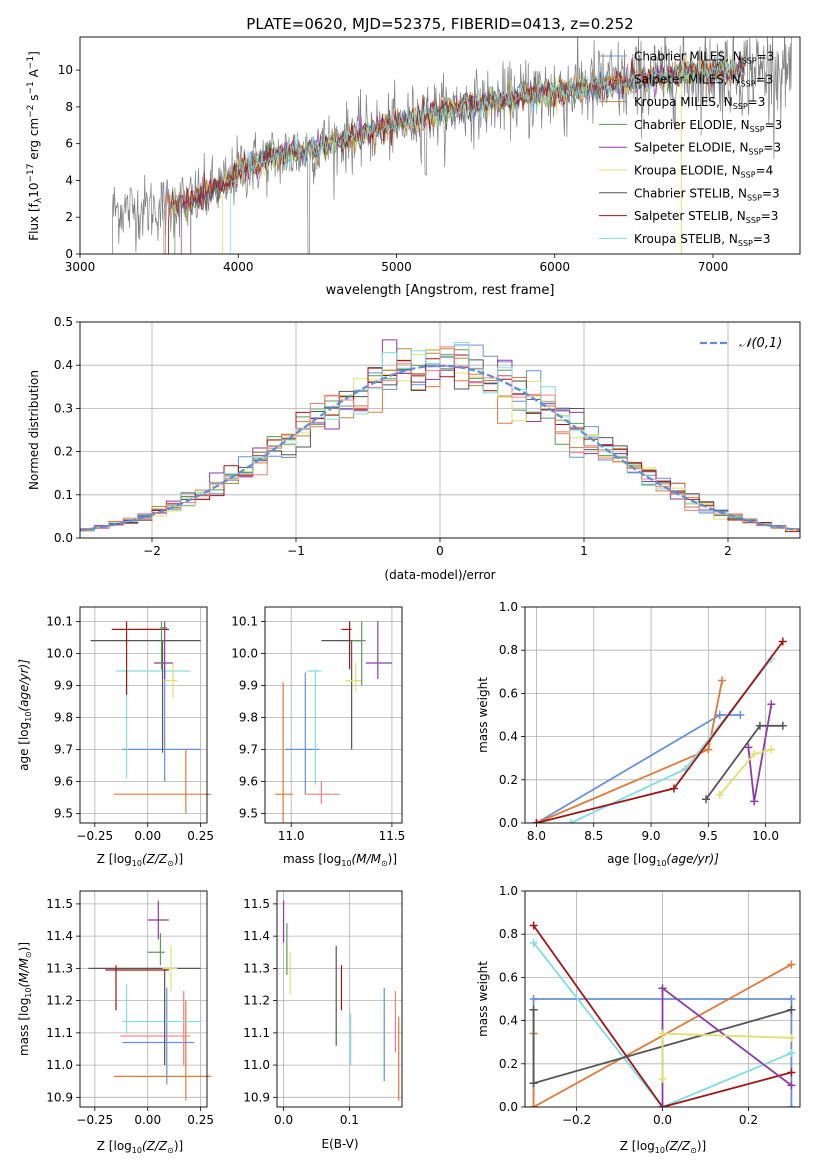 The height and width of the screenshot is (1170, 819). What do you see at coordinates (576, 1120) in the screenshot?
I see `x-tick-label: −0.2` at bounding box center [576, 1120].